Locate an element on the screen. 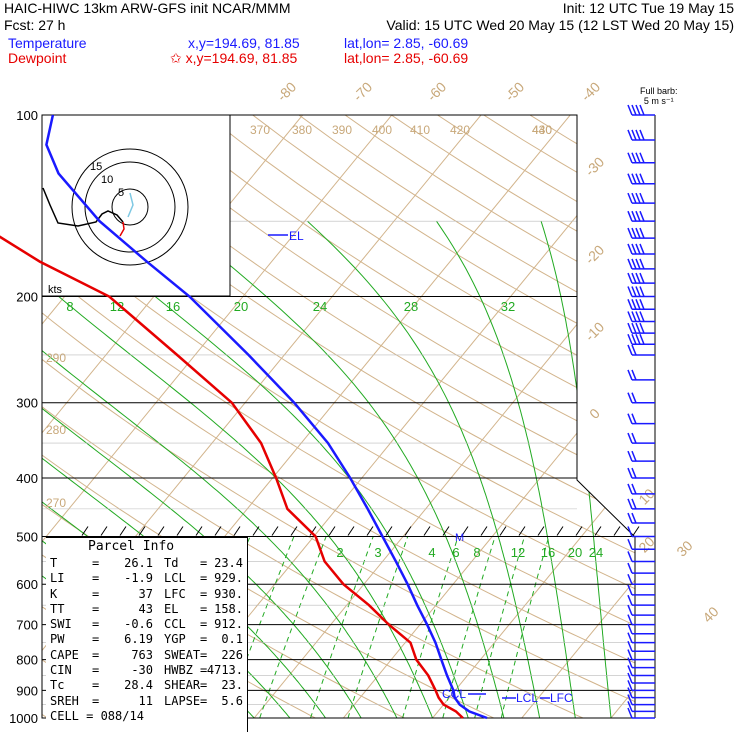  theta-label: 420 is located at coordinates (460, 130).